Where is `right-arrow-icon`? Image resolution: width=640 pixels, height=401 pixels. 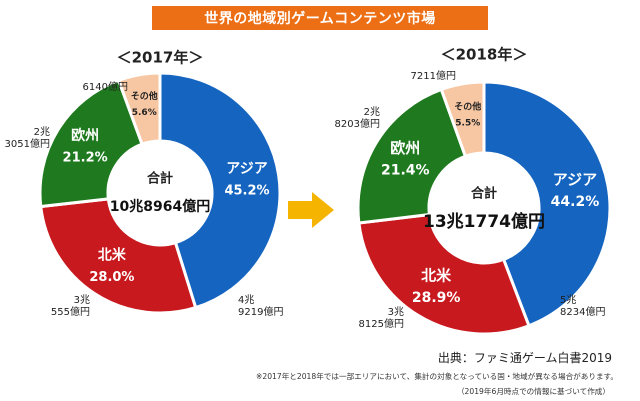
right-arrow-icon is located at coordinates (311, 210).